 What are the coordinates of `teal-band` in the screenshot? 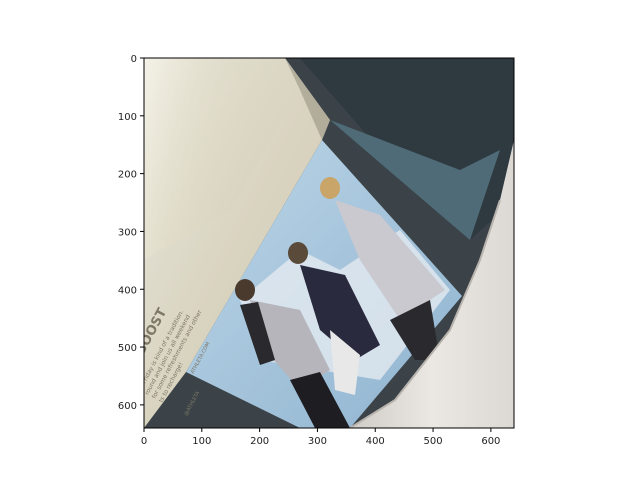 It's located at (415, 180).